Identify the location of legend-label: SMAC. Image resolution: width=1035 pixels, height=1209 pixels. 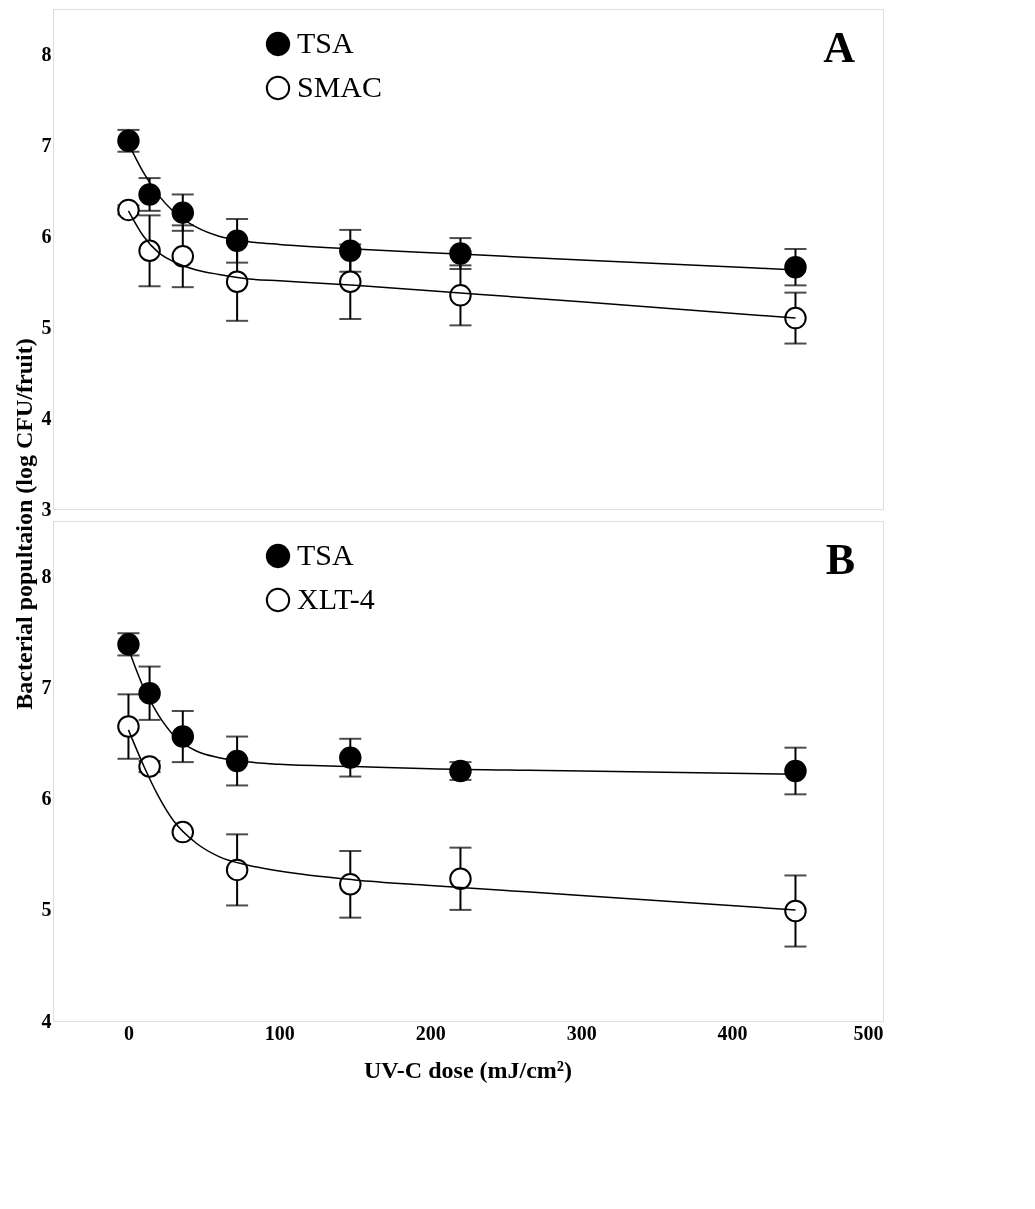
(340, 86).